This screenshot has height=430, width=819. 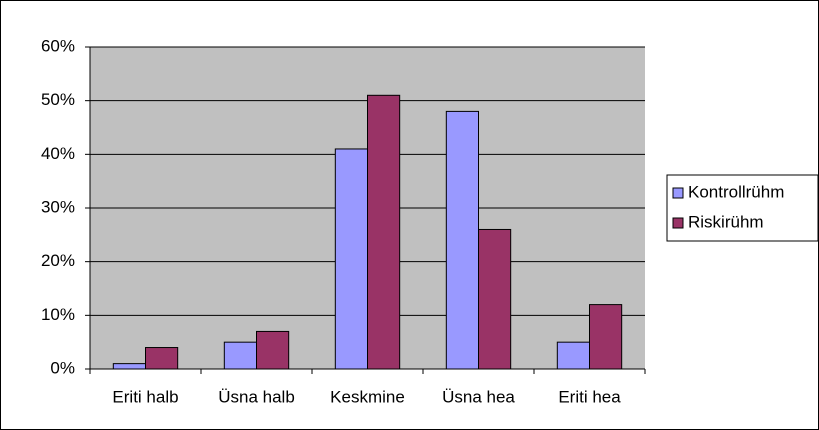 What do you see at coordinates (58, 99) in the screenshot?
I see `y-tick-label: 50%` at bounding box center [58, 99].